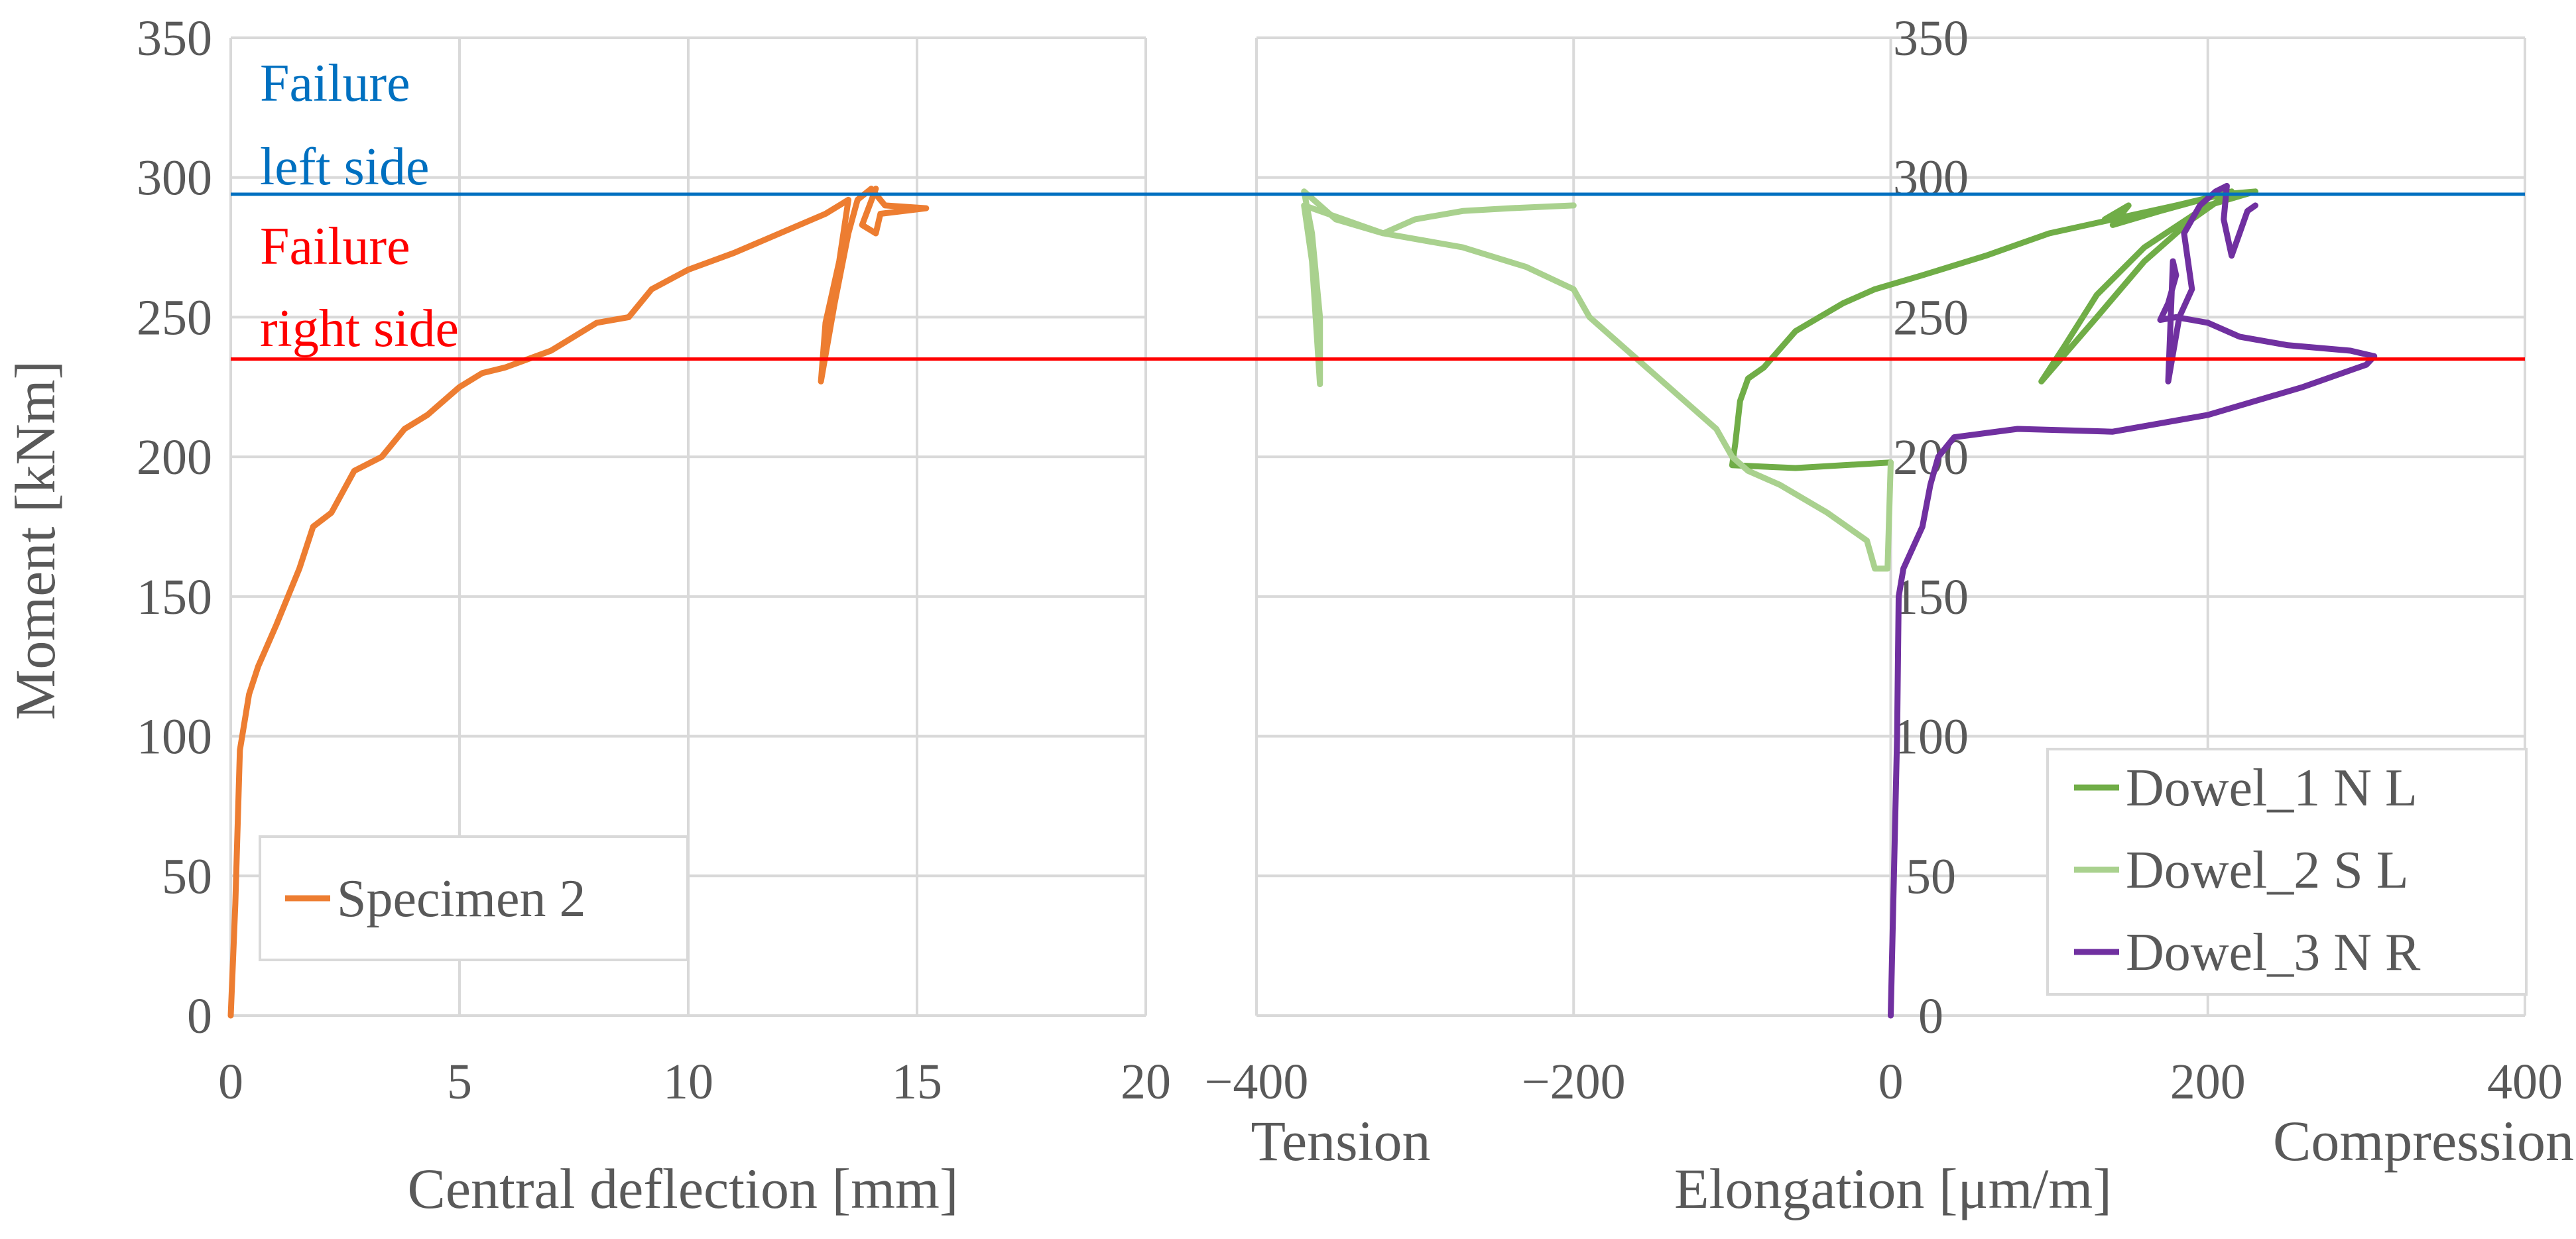 The width and height of the screenshot is (2576, 1239). I want to click on left-y-tick-label: 350, so click(174, 38).